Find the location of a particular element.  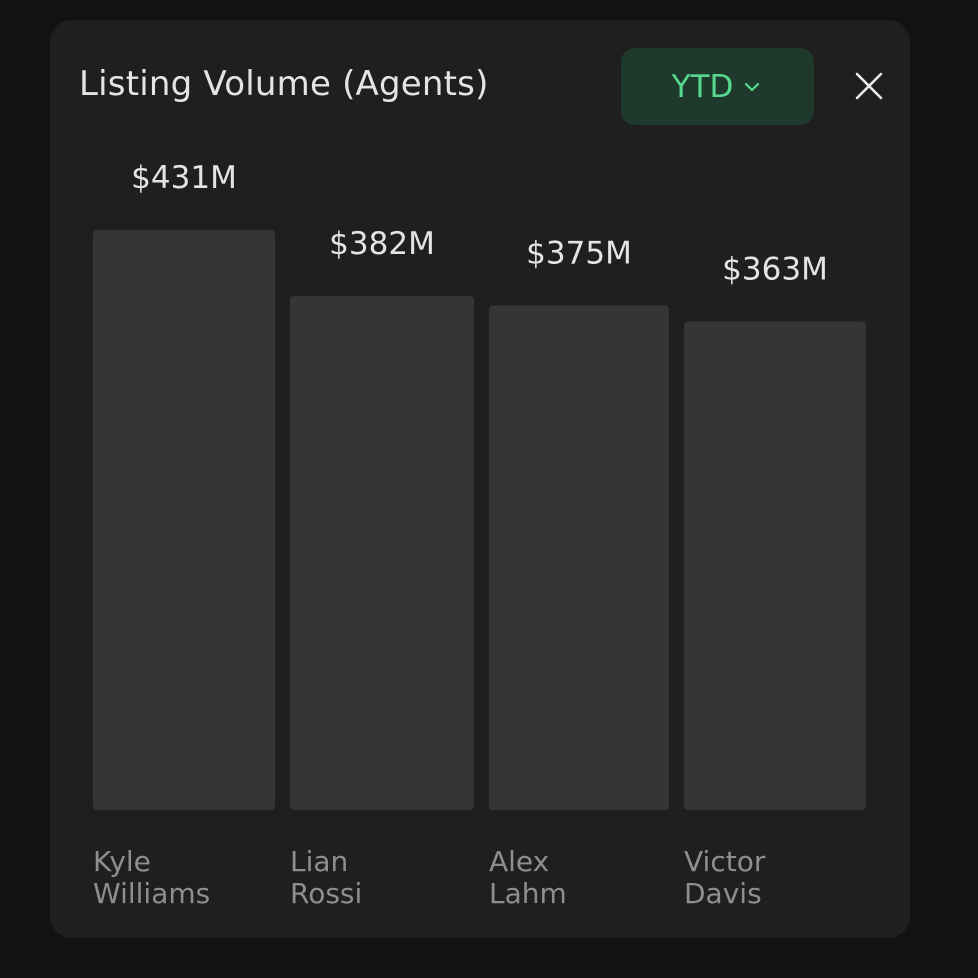

category-label: Alex Lahm is located at coordinates (528, 877).